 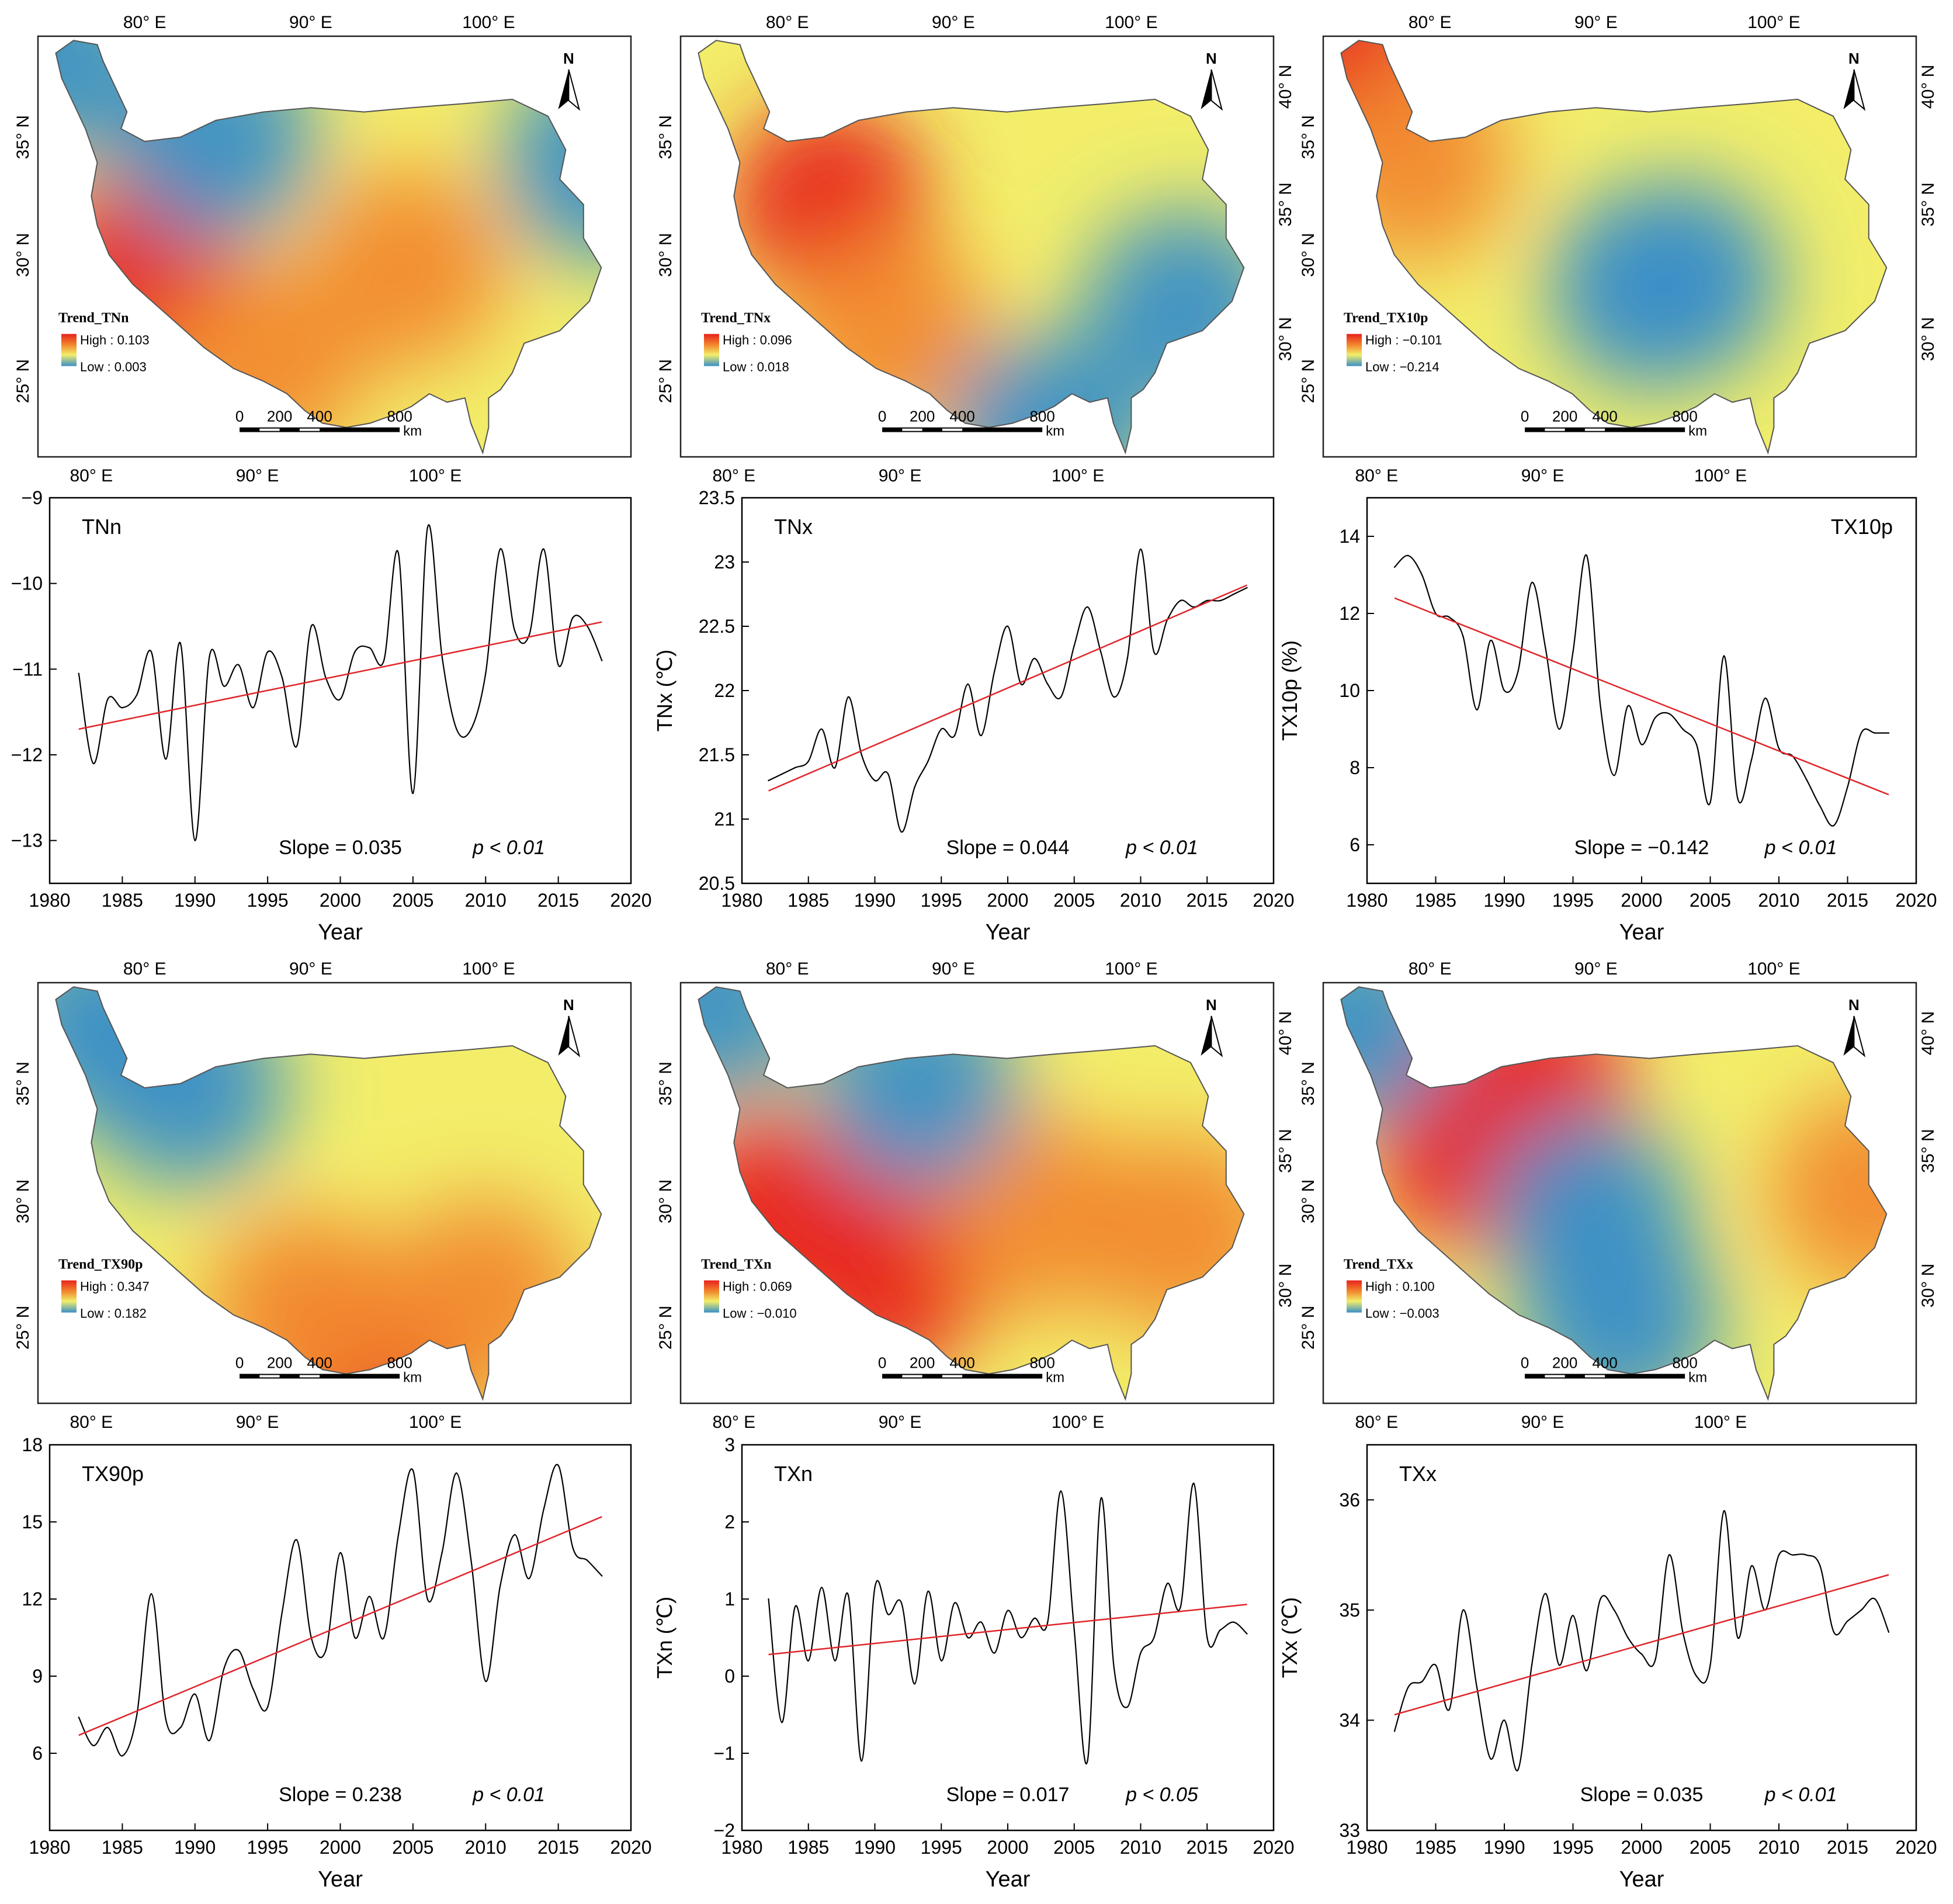 What do you see at coordinates (1290, 690) in the screenshot?
I see `y-axis-label: TX10p (%)` at bounding box center [1290, 690].